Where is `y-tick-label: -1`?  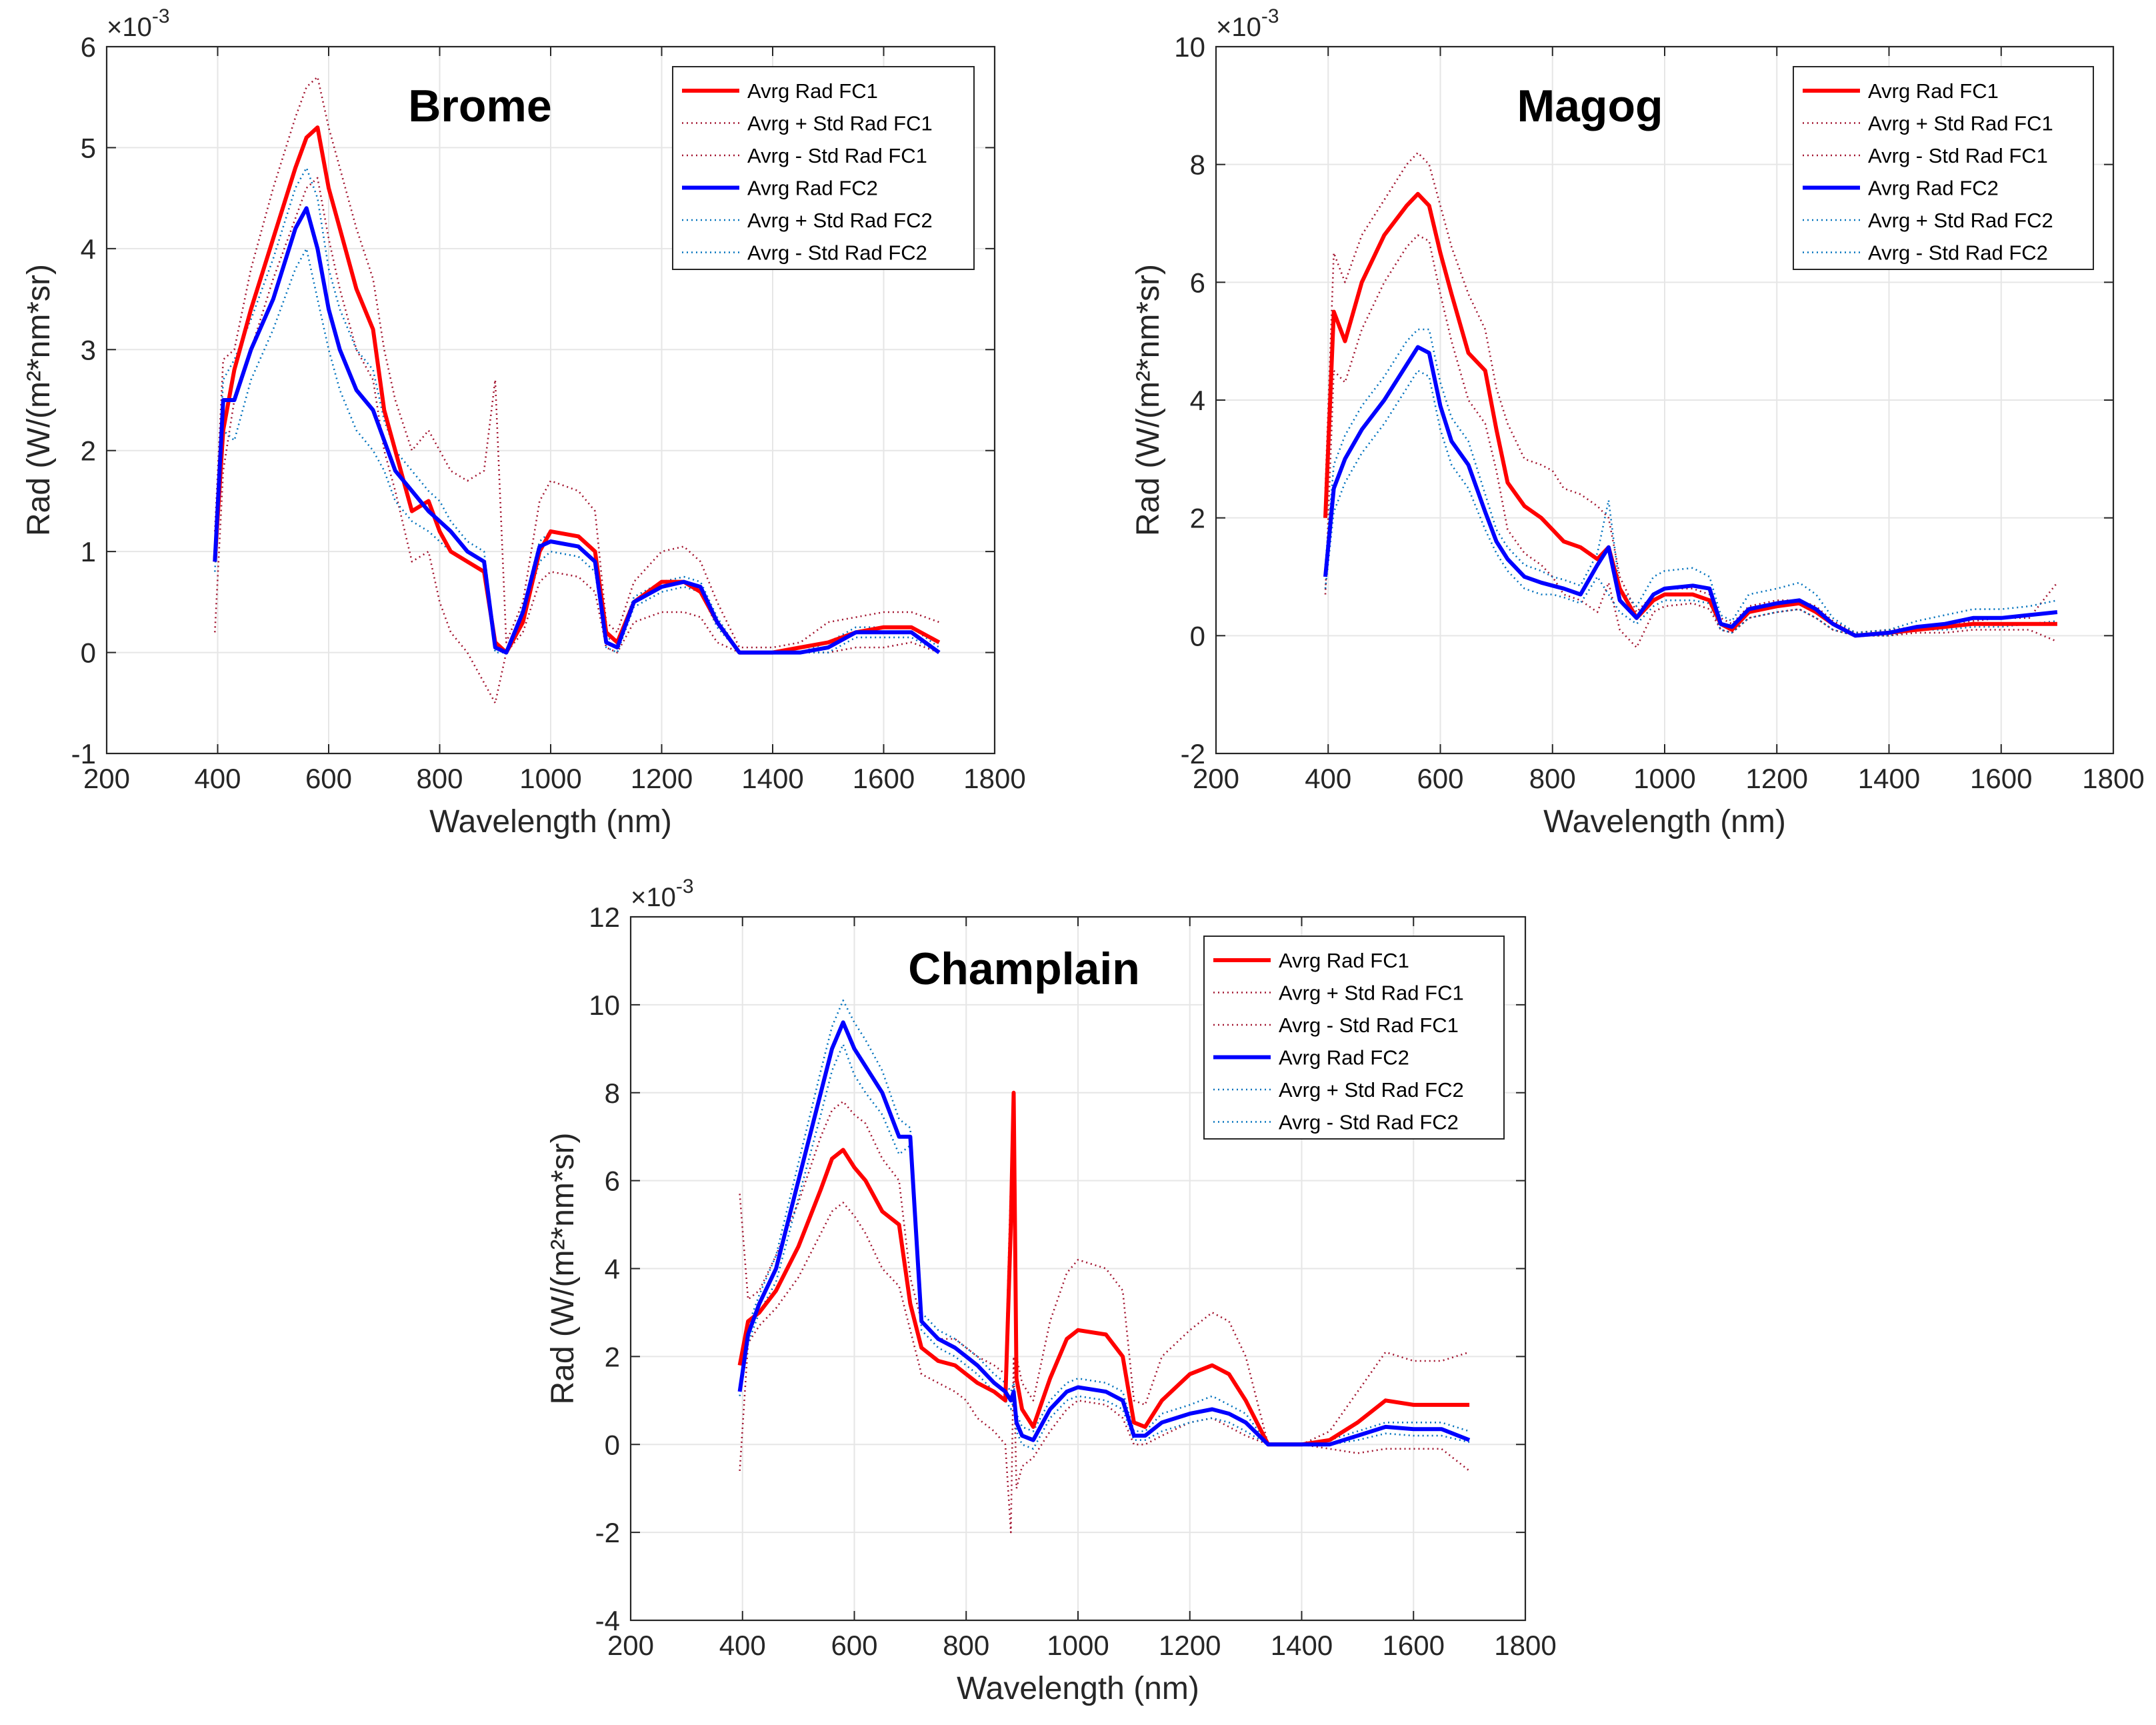
y-tick-label: -1 is located at coordinates (83, 753).